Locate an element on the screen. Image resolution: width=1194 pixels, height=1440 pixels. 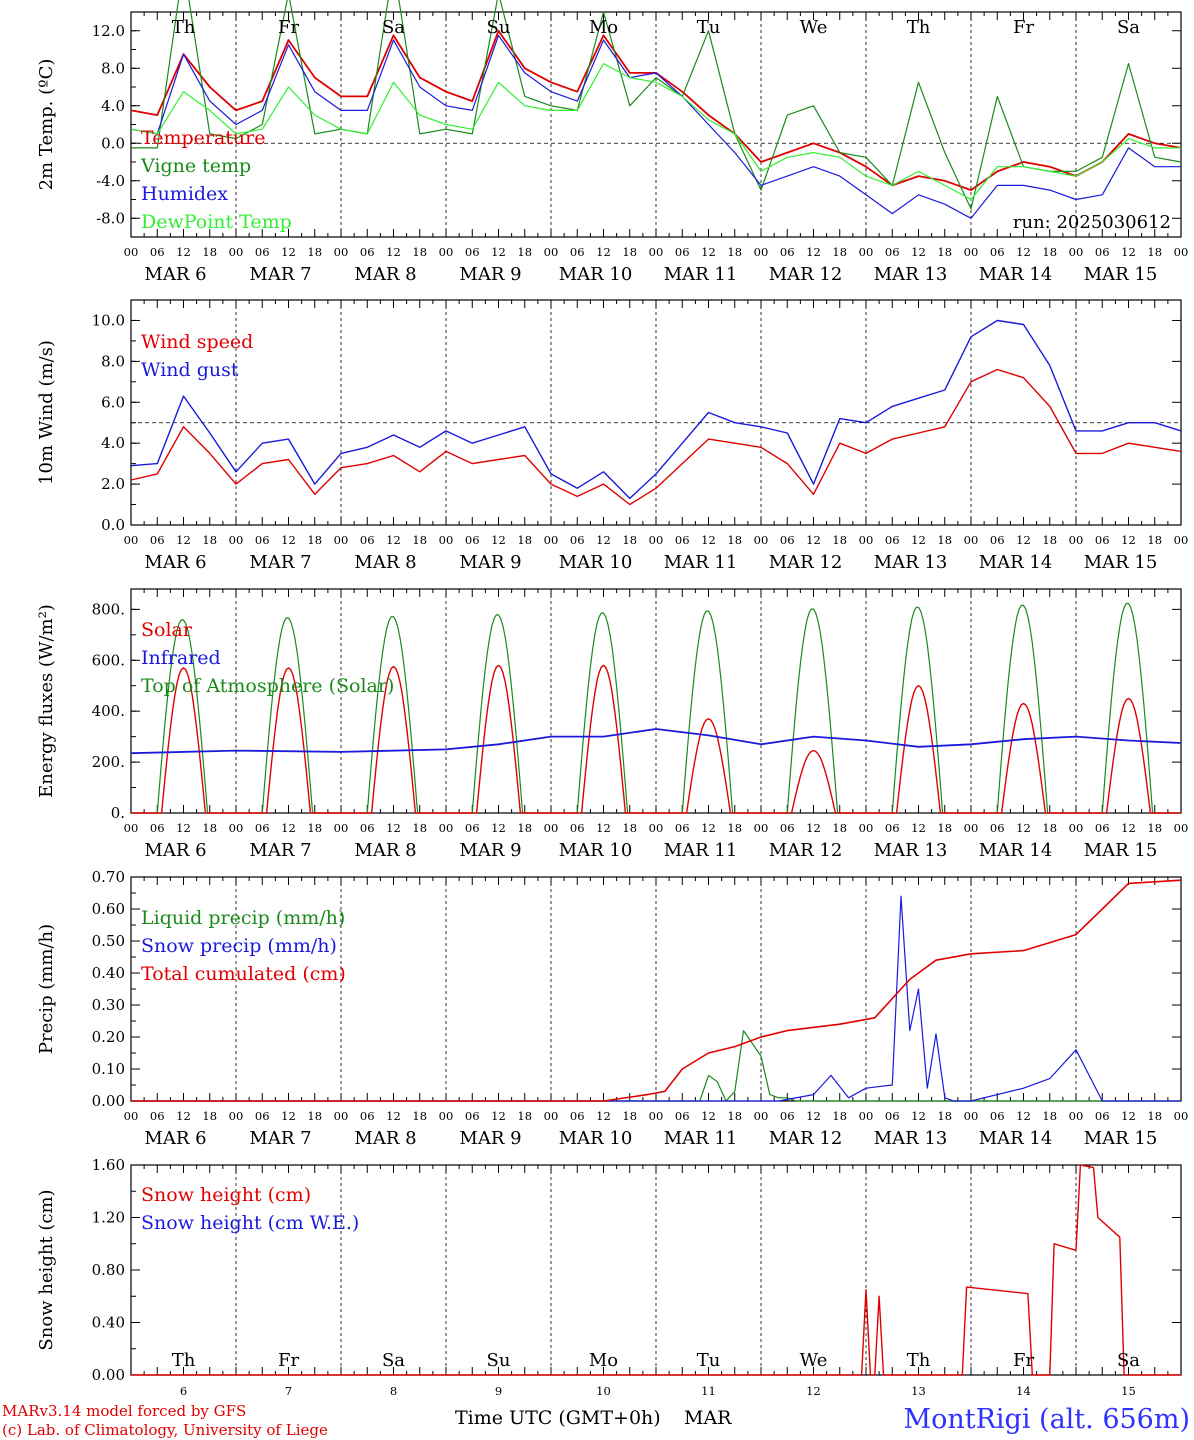
series-line-snow-height is located at coordinates (656, 1270).